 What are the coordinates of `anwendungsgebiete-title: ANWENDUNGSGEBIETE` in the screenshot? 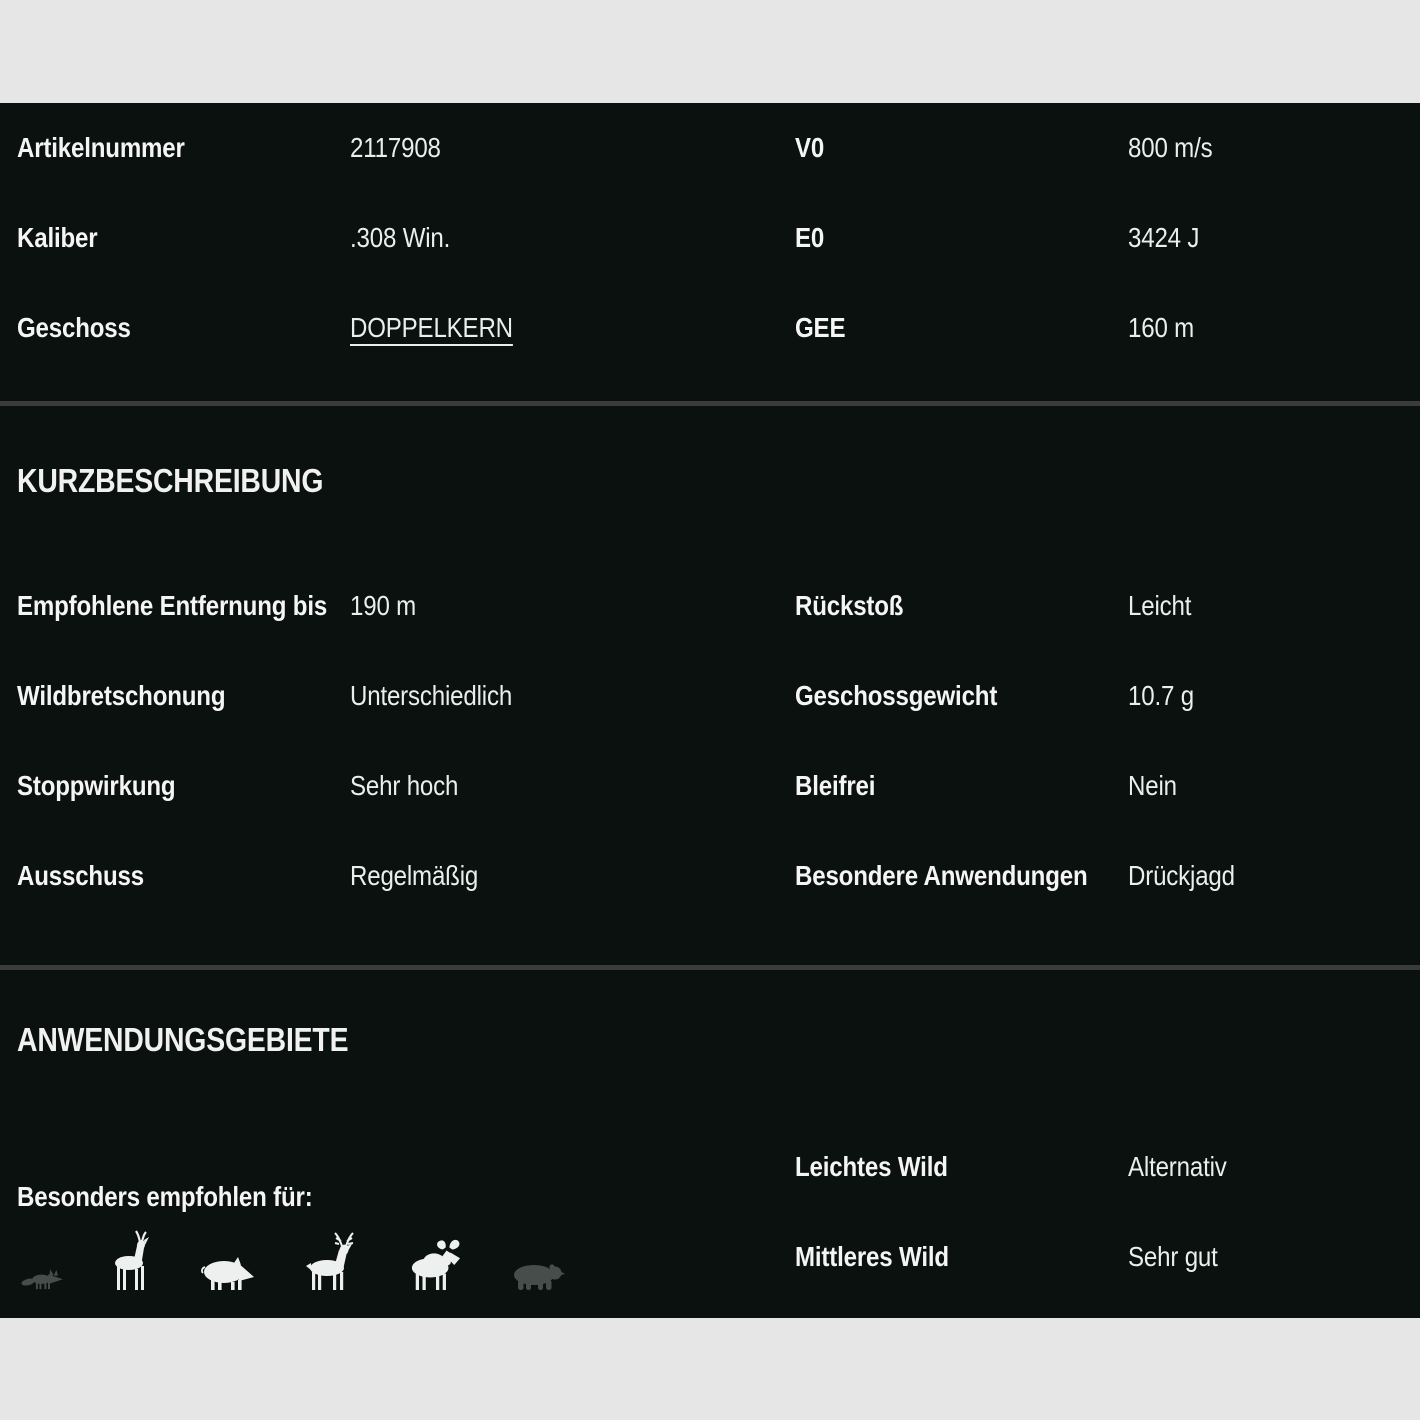 It's located at (710, 1040).